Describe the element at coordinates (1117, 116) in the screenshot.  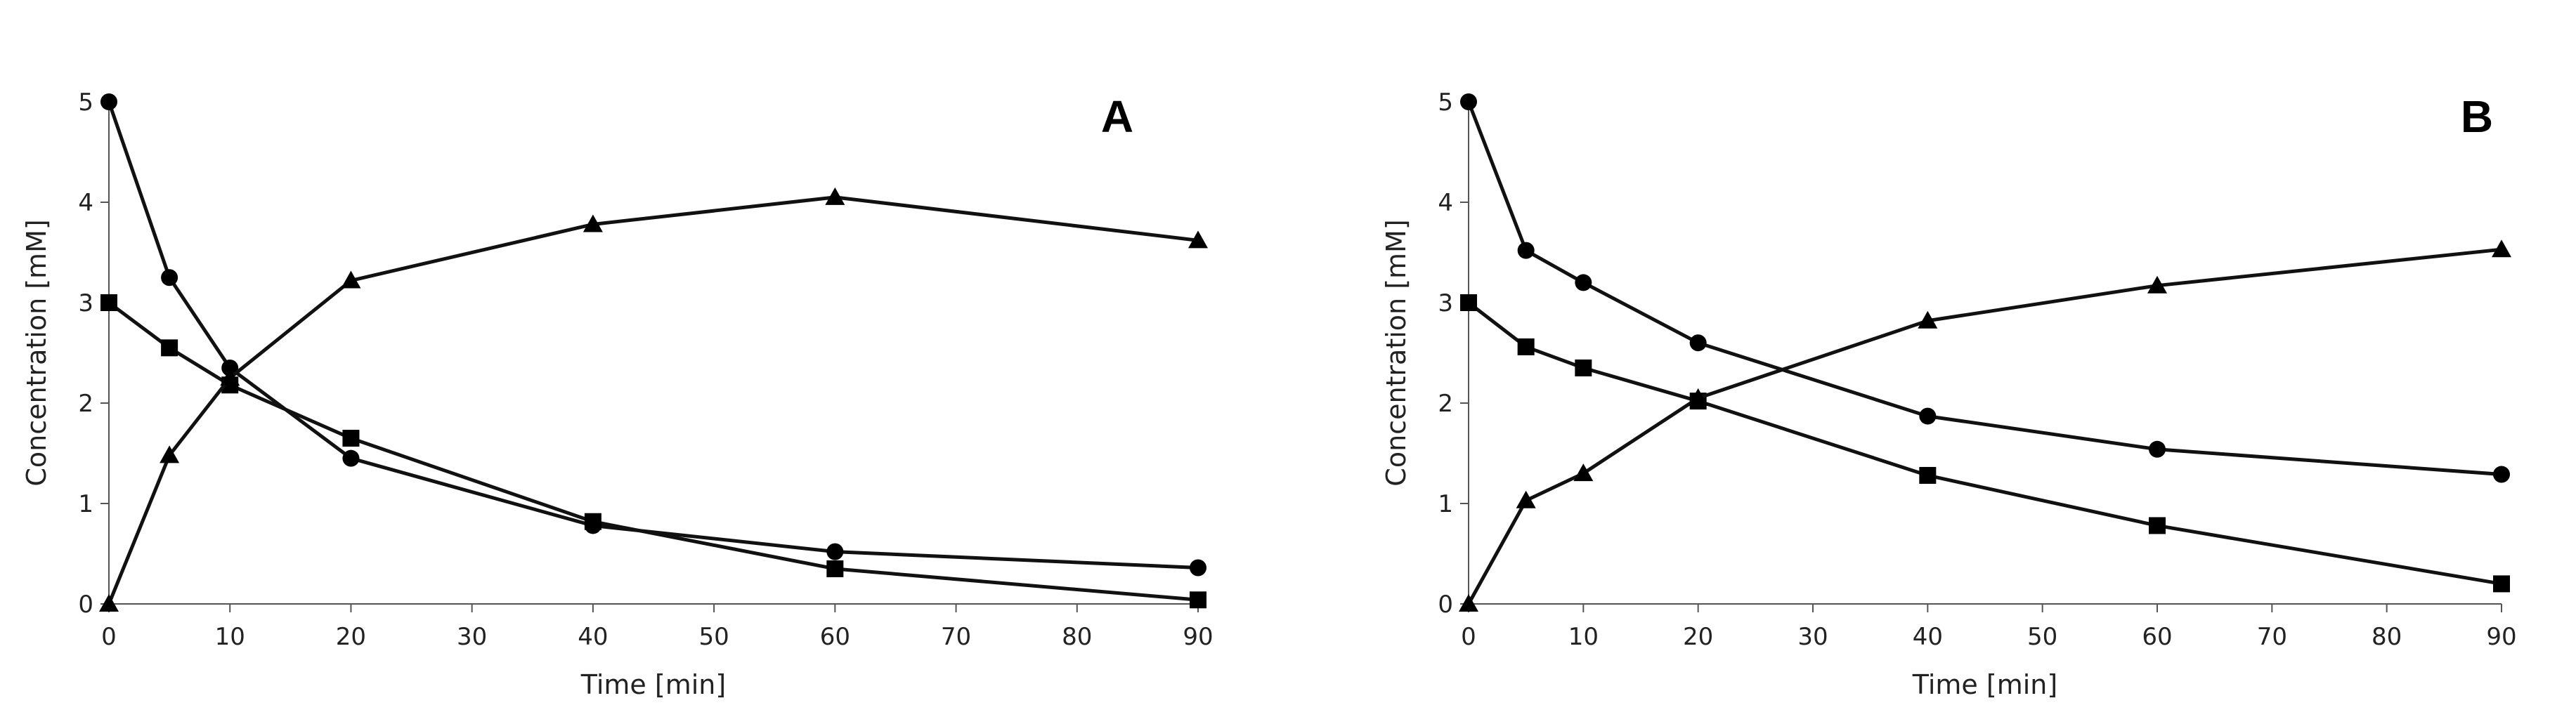
I see `panel-a-letter: A` at that location.